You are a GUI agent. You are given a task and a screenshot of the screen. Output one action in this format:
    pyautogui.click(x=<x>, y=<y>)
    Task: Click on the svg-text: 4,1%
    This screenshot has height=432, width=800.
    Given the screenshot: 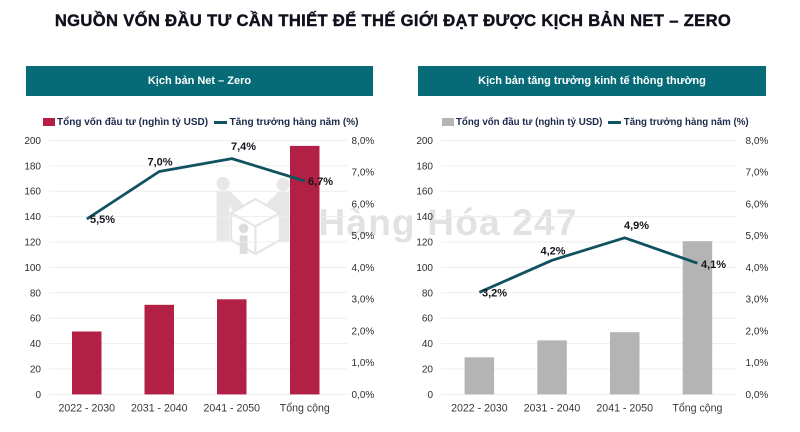 What is the action you would take?
    pyautogui.click(x=713, y=265)
    